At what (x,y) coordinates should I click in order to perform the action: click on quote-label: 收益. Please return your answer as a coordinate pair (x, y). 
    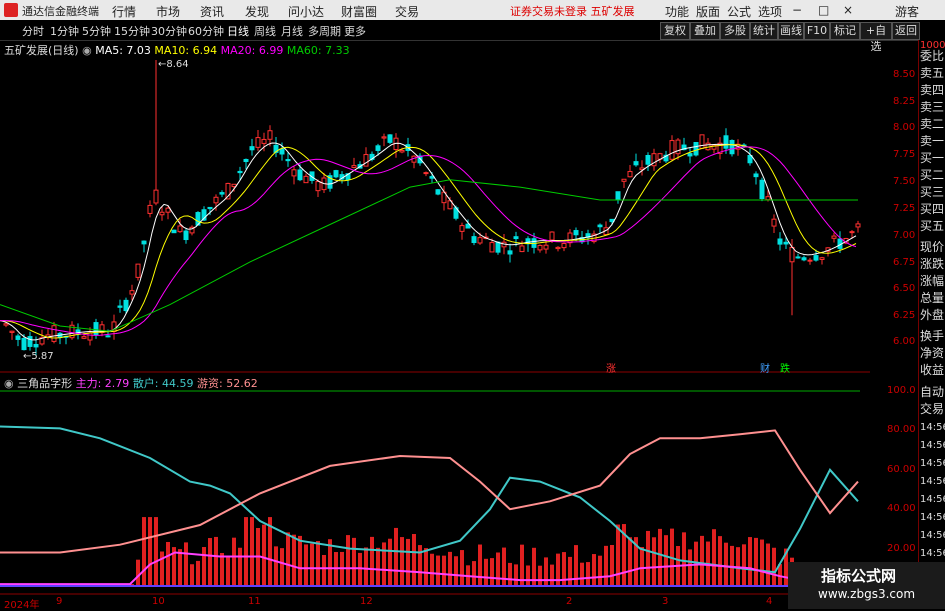
    Looking at the image, I should click on (932, 370).